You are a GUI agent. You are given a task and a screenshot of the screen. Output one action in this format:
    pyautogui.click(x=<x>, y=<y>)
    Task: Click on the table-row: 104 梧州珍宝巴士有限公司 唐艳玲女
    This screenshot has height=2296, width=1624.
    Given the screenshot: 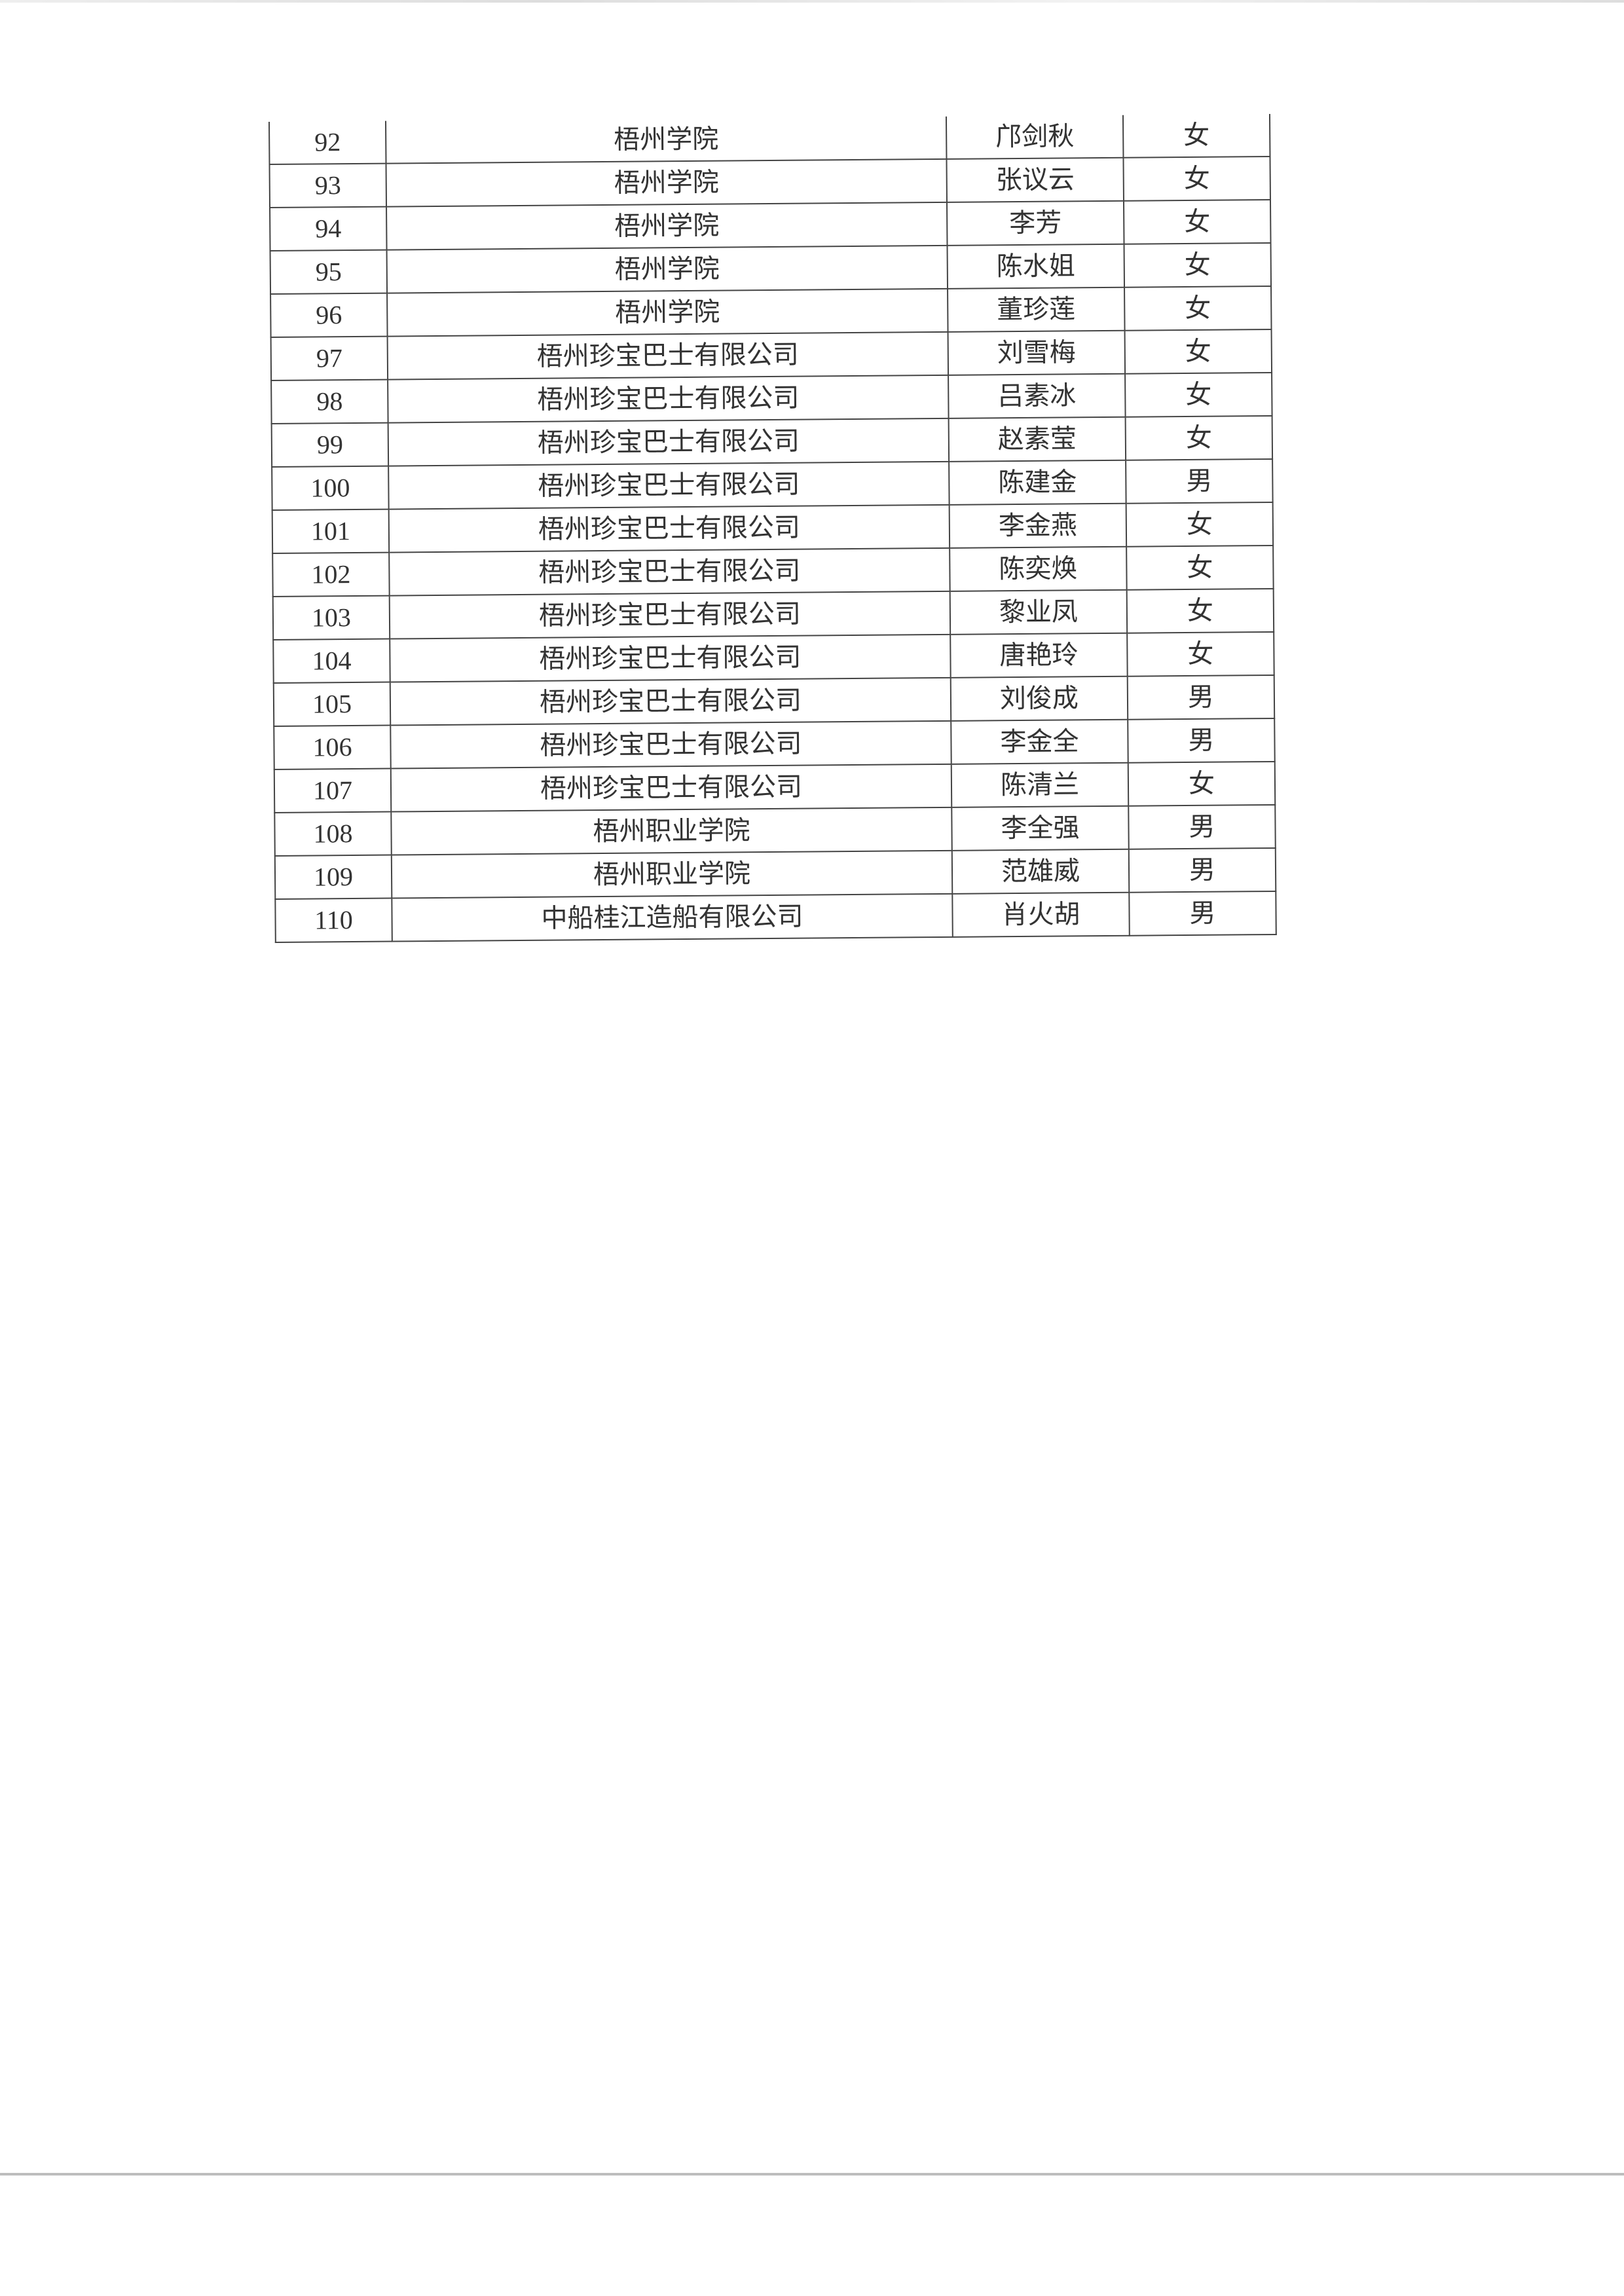 What is the action you would take?
    pyautogui.click(x=773, y=657)
    